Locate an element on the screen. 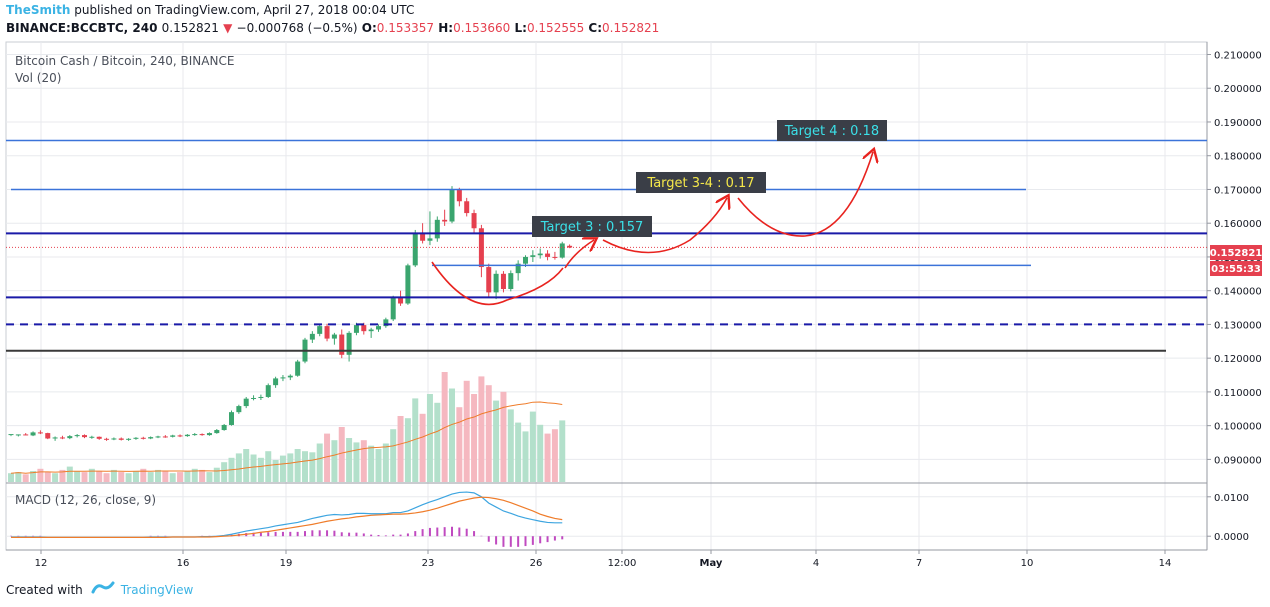 The width and height of the screenshot is (1270, 607). tradingview-link: TradingView is located at coordinates (157, 589).